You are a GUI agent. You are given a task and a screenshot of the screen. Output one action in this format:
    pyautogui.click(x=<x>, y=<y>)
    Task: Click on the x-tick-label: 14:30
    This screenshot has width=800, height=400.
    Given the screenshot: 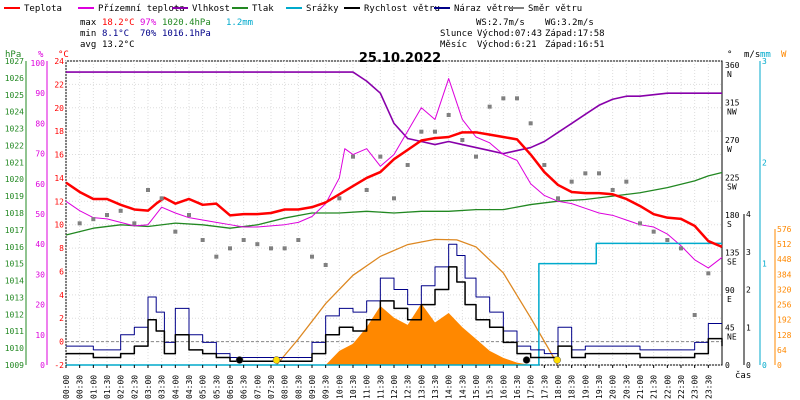 What is the action you would take?
    pyautogui.click(x=462, y=387)
    